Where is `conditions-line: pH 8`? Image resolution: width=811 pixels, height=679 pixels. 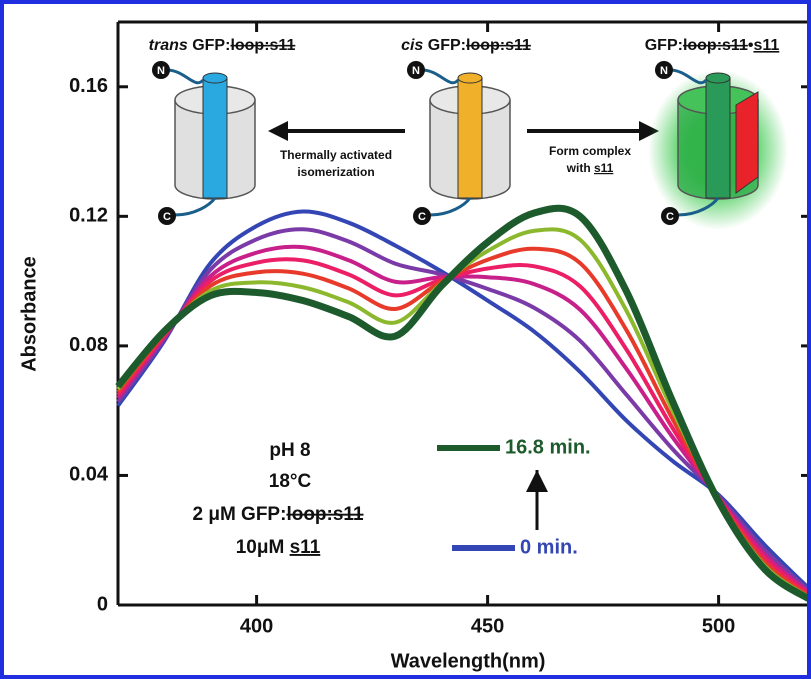 conditions-line: pH 8 is located at coordinates (289, 450).